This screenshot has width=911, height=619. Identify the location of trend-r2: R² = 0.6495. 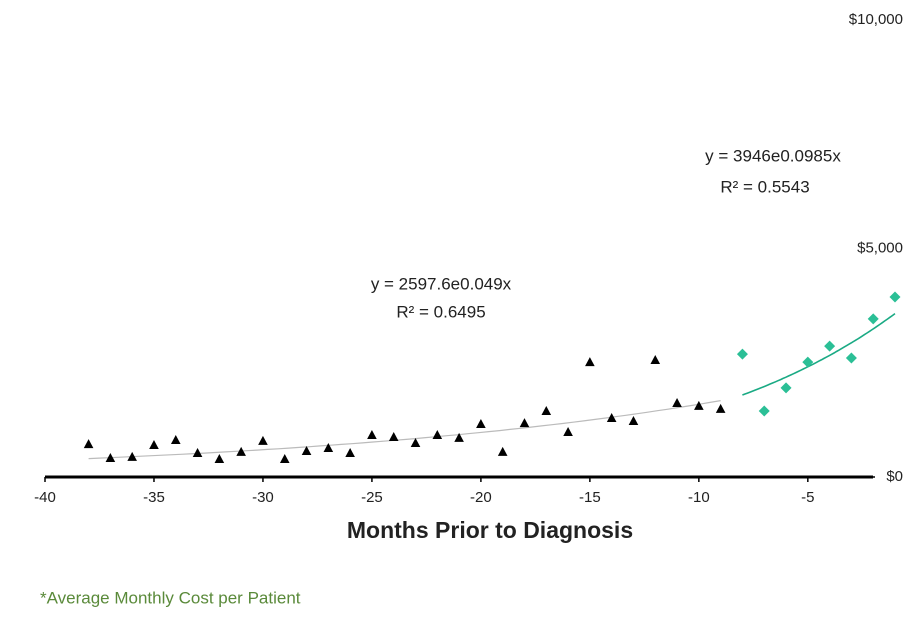
(440, 311).